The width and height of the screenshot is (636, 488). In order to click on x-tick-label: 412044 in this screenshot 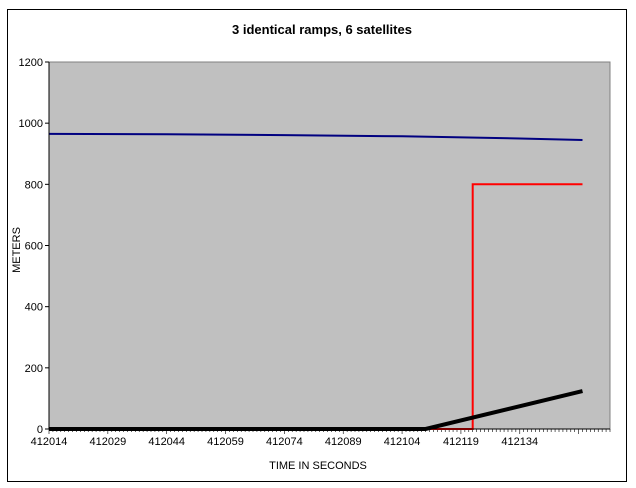, I will do `click(166, 442)`.